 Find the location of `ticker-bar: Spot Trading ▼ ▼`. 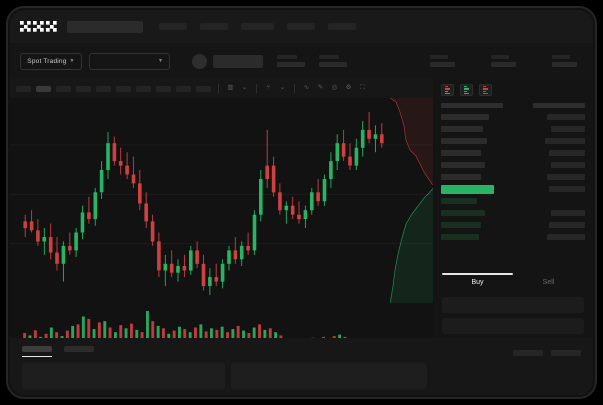

ticker-bar: Spot Trading ▼ ▼ is located at coordinates (301, 61).